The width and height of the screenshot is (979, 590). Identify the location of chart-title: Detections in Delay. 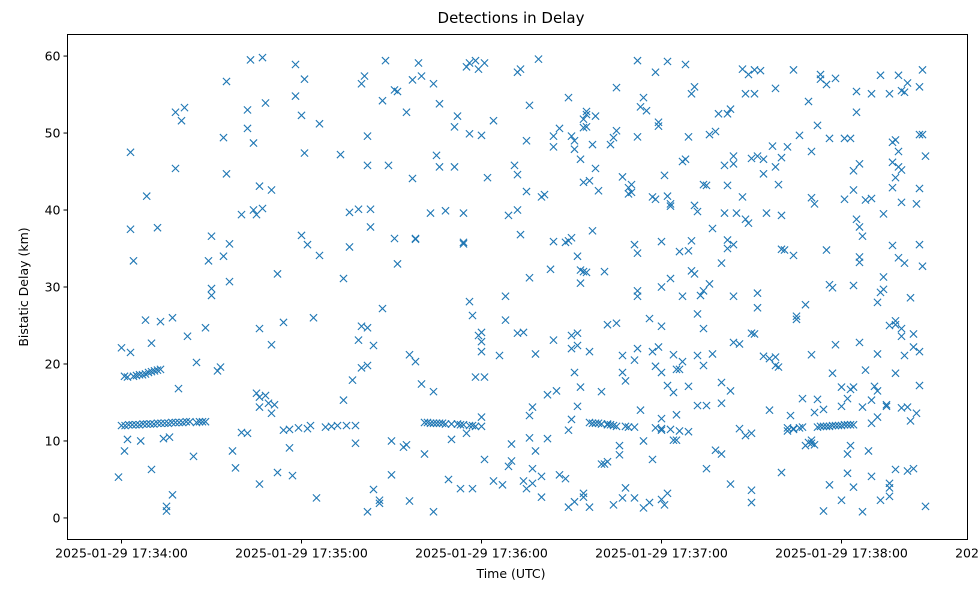
(511, 18).